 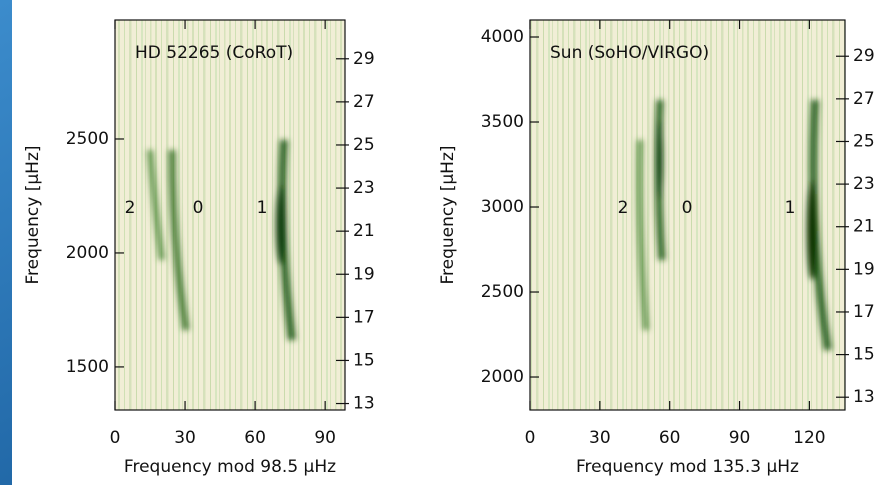 I want to click on x-tick-label: 120, so click(x=809, y=438).